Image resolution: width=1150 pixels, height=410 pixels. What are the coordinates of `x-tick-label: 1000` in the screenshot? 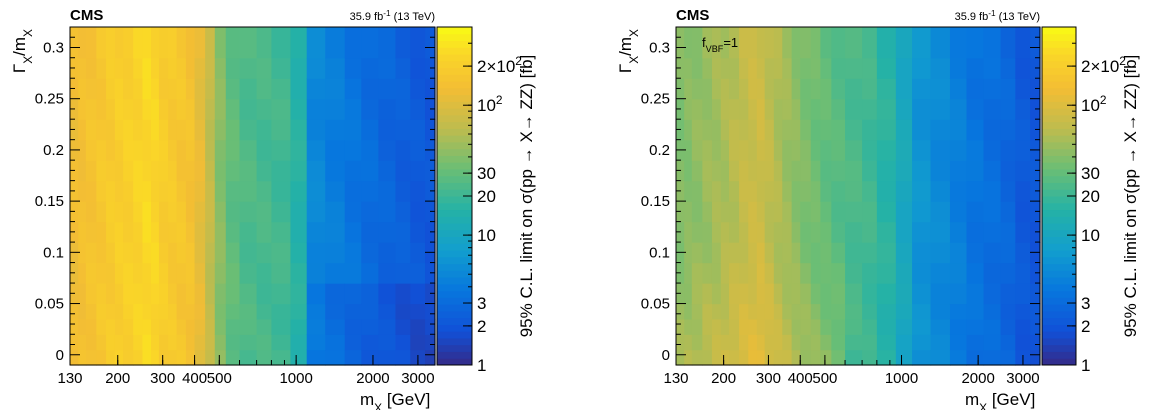 It's located at (901, 378).